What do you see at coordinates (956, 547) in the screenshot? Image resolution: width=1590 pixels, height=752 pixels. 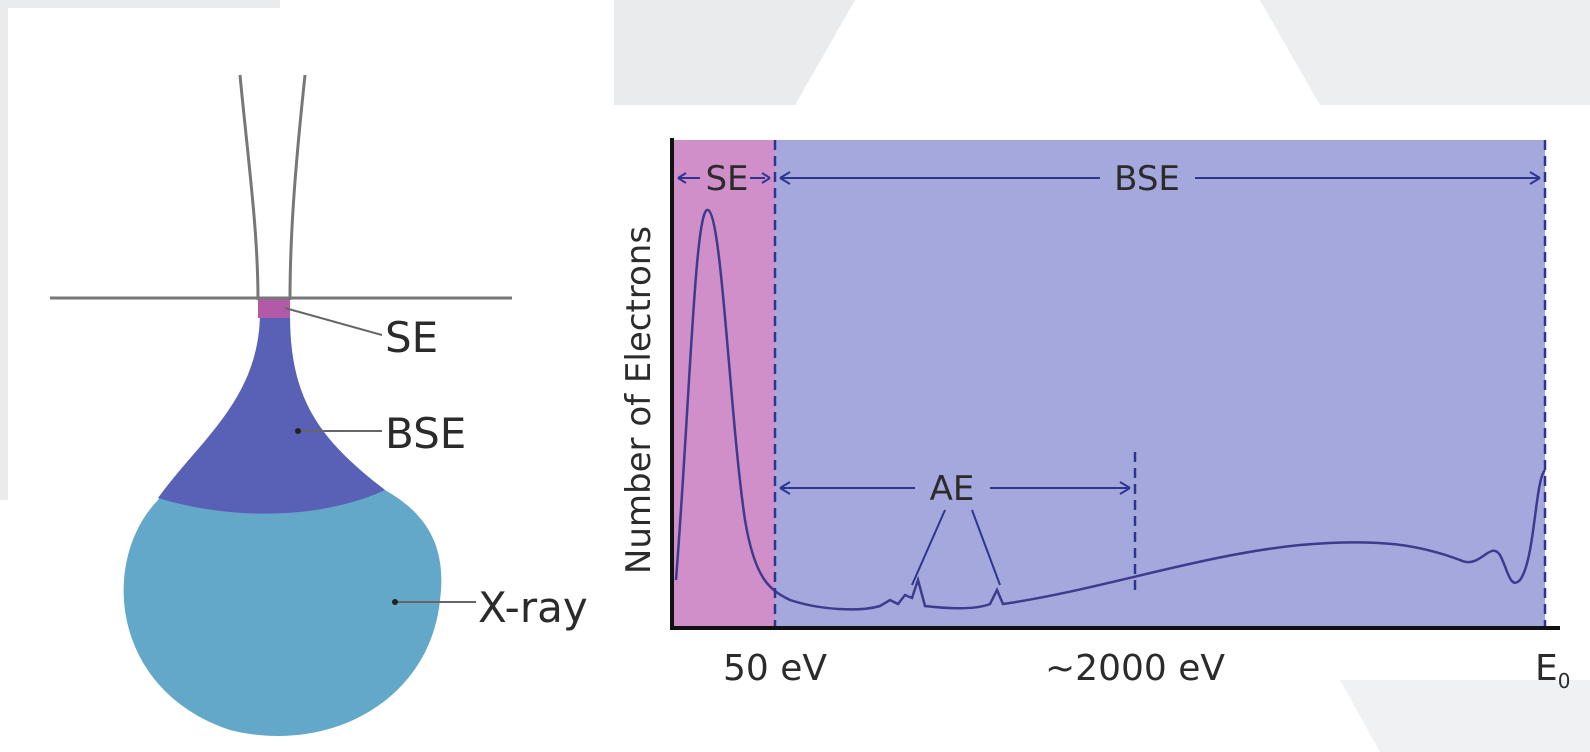 I see `ae-pointer` at bounding box center [956, 547].